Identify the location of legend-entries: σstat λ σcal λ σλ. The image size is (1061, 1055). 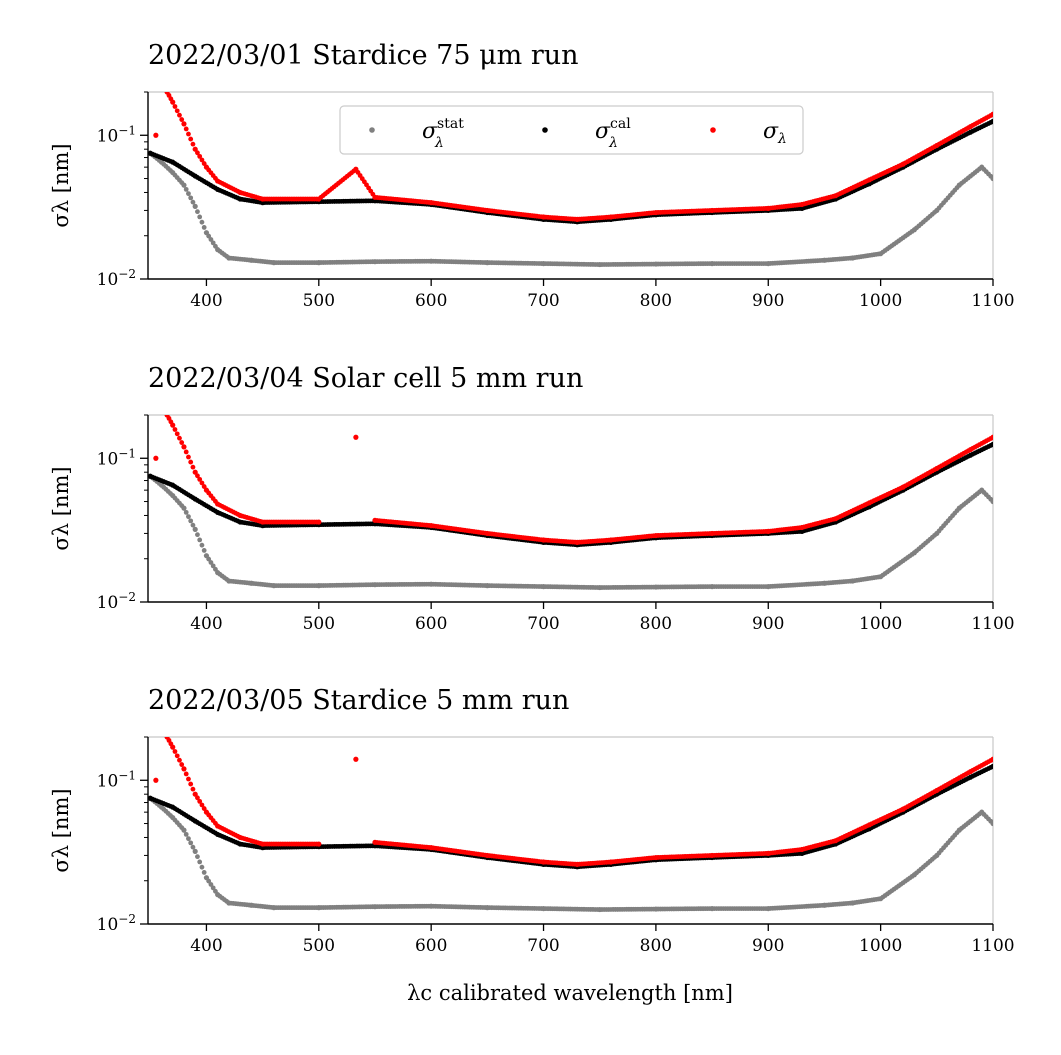
(578, 133).